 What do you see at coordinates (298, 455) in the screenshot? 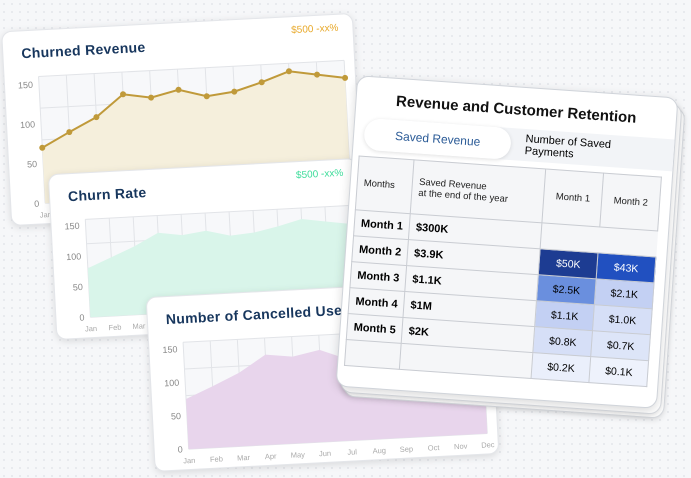
I see `x-tick-label: May` at bounding box center [298, 455].